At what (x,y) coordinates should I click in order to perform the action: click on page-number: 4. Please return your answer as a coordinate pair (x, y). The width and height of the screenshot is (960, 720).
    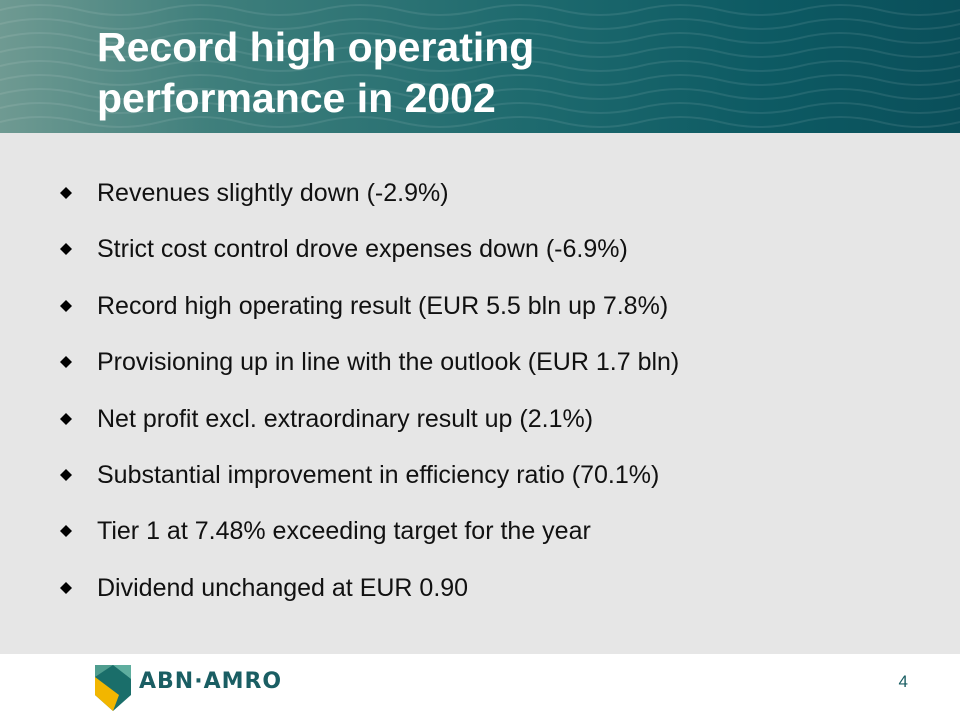
    Looking at the image, I should click on (903, 681).